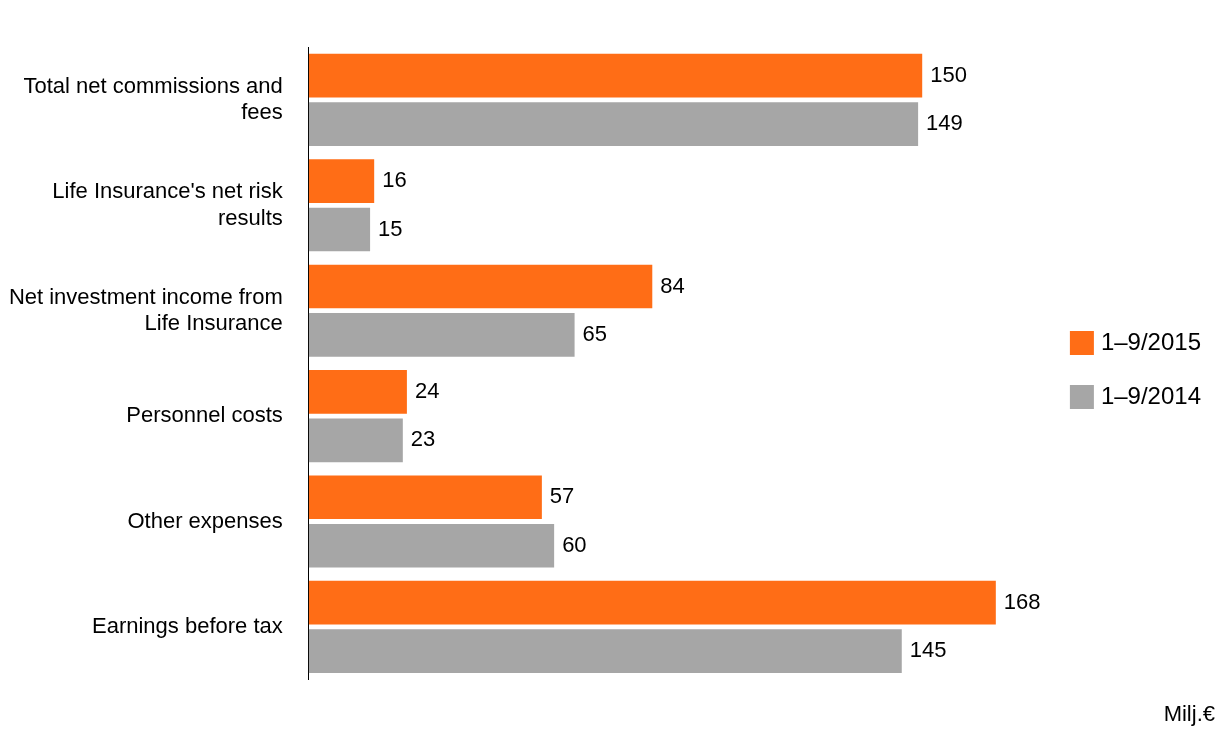 The height and width of the screenshot is (740, 1229). Describe the element at coordinates (562, 496) in the screenshot. I see `data-label: 57` at that location.